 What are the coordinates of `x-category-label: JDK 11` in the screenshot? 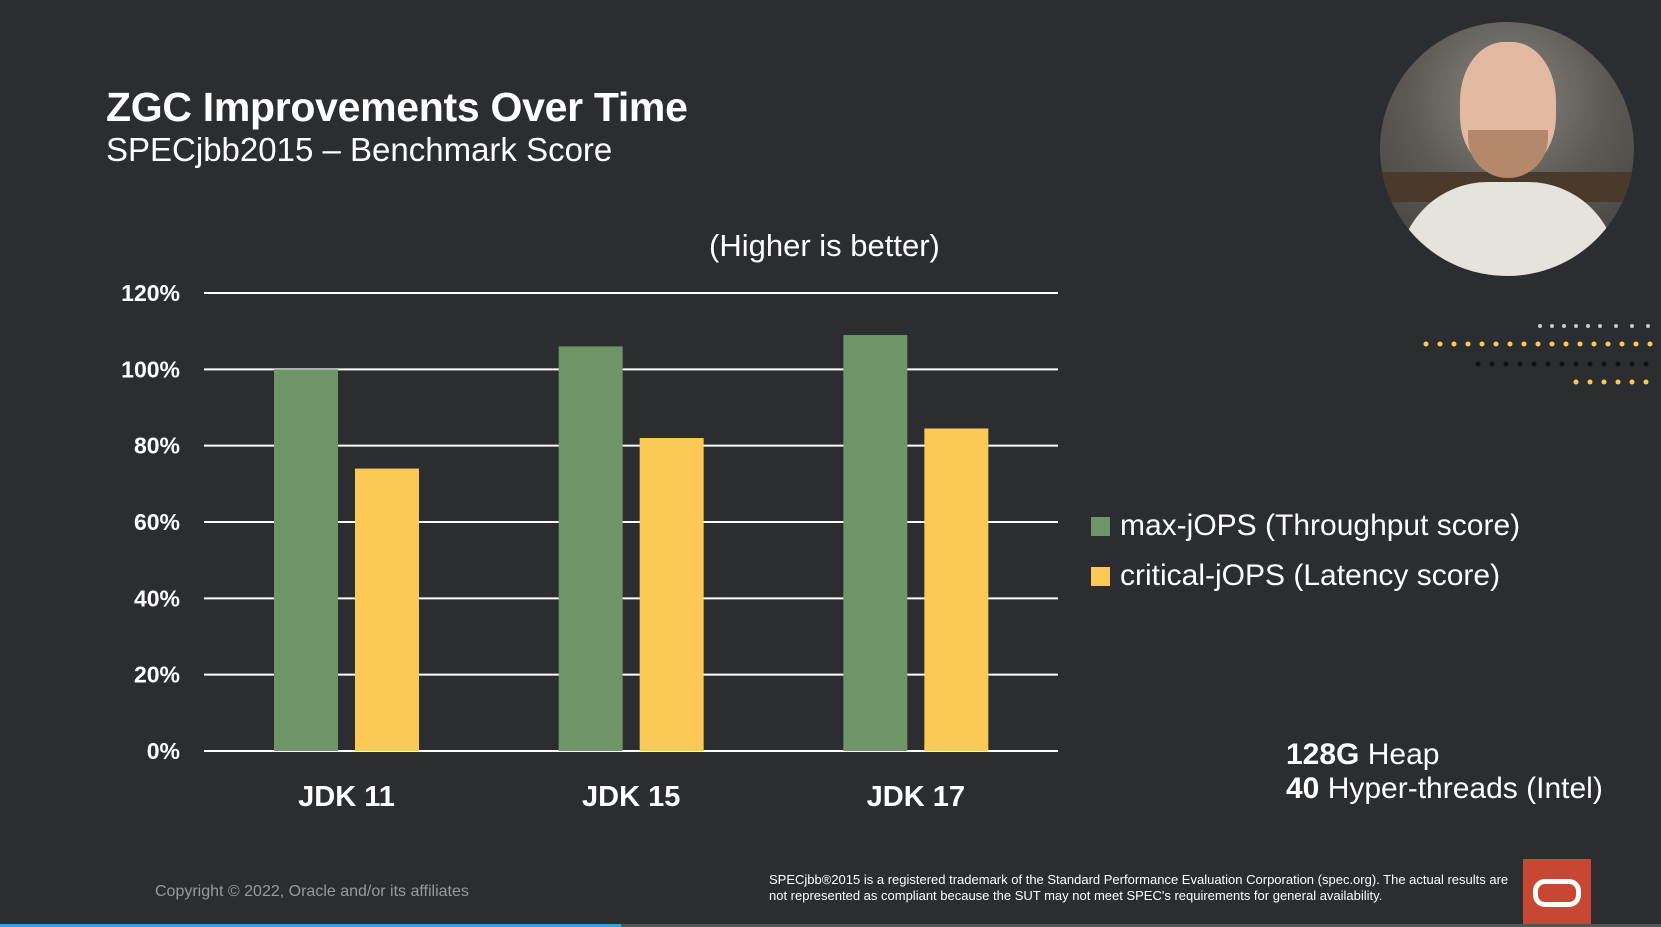 It's located at (346, 797).